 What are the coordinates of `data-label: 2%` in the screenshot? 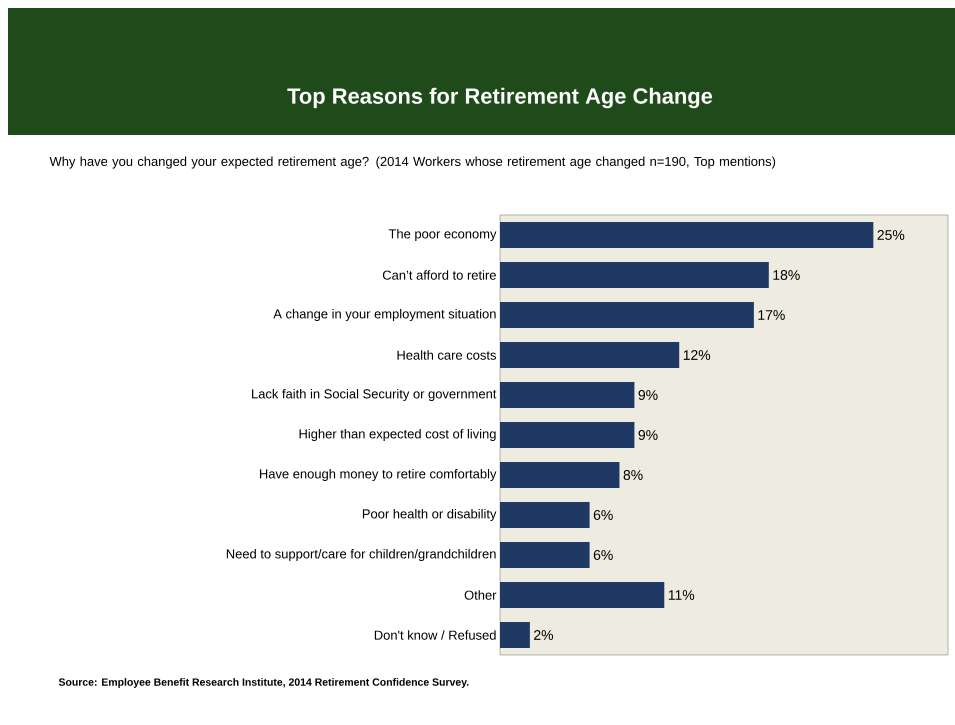 It's located at (544, 635).